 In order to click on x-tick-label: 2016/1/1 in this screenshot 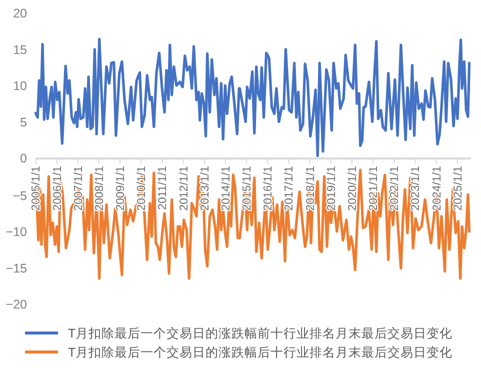, I will do `click(268, 188)`.